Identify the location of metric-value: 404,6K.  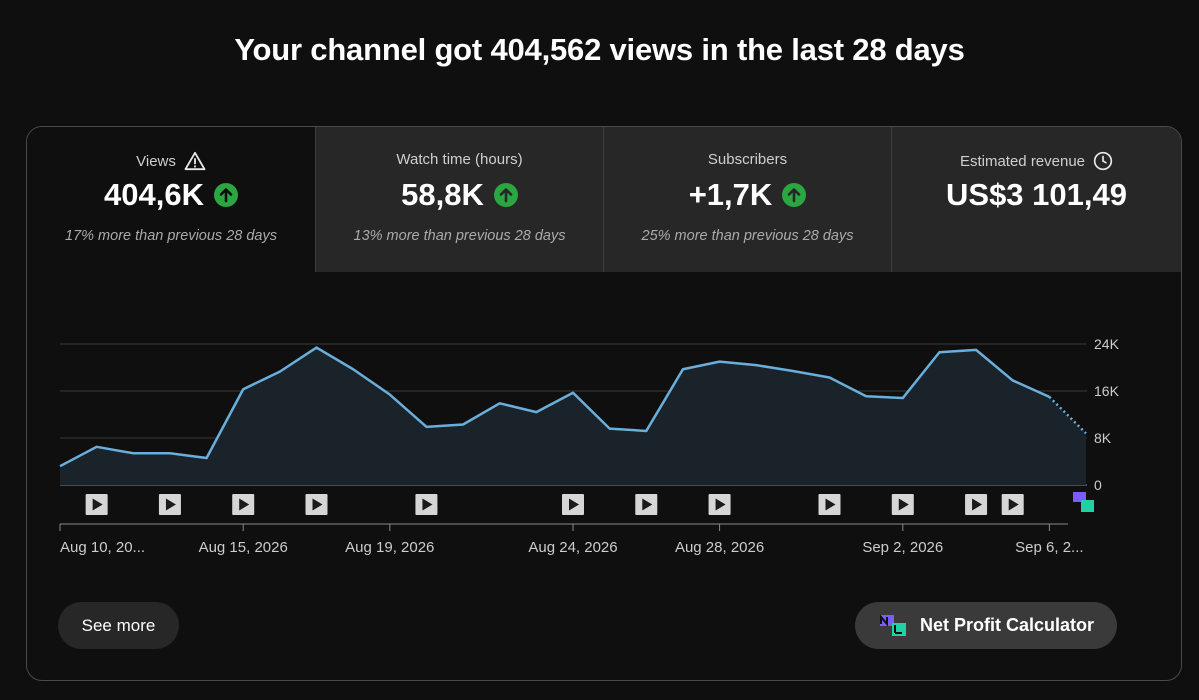
(154, 194).